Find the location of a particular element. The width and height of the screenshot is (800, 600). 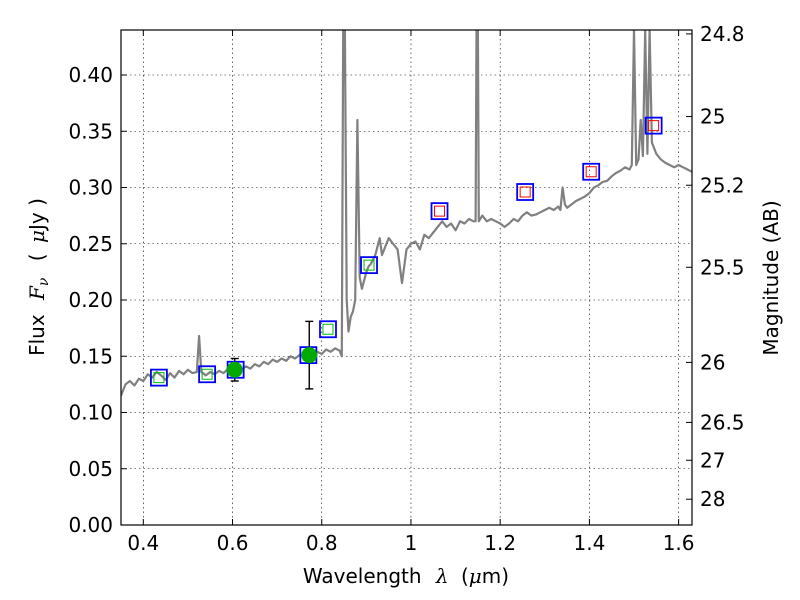

y-axis: 0.00 0.05 0.10 0.15 0.20 0.25 0.30 0.35 0.40 is located at coordinates (97, 300).